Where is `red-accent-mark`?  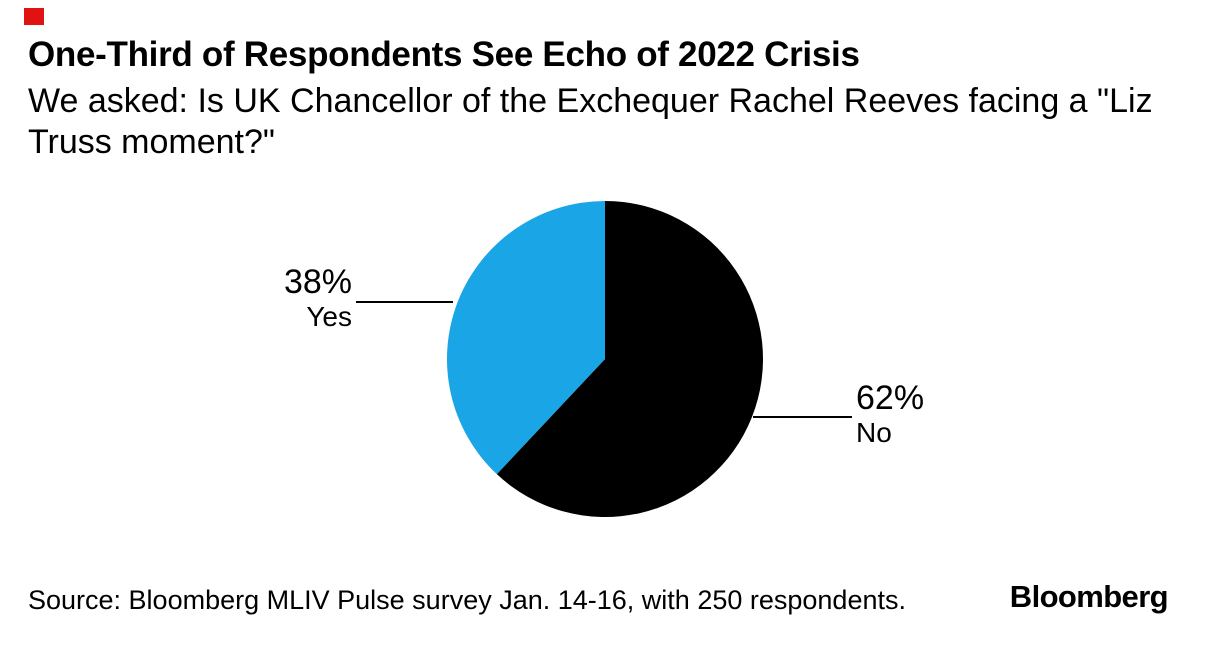
red-accent-mark is located at coordinates (34, 16).